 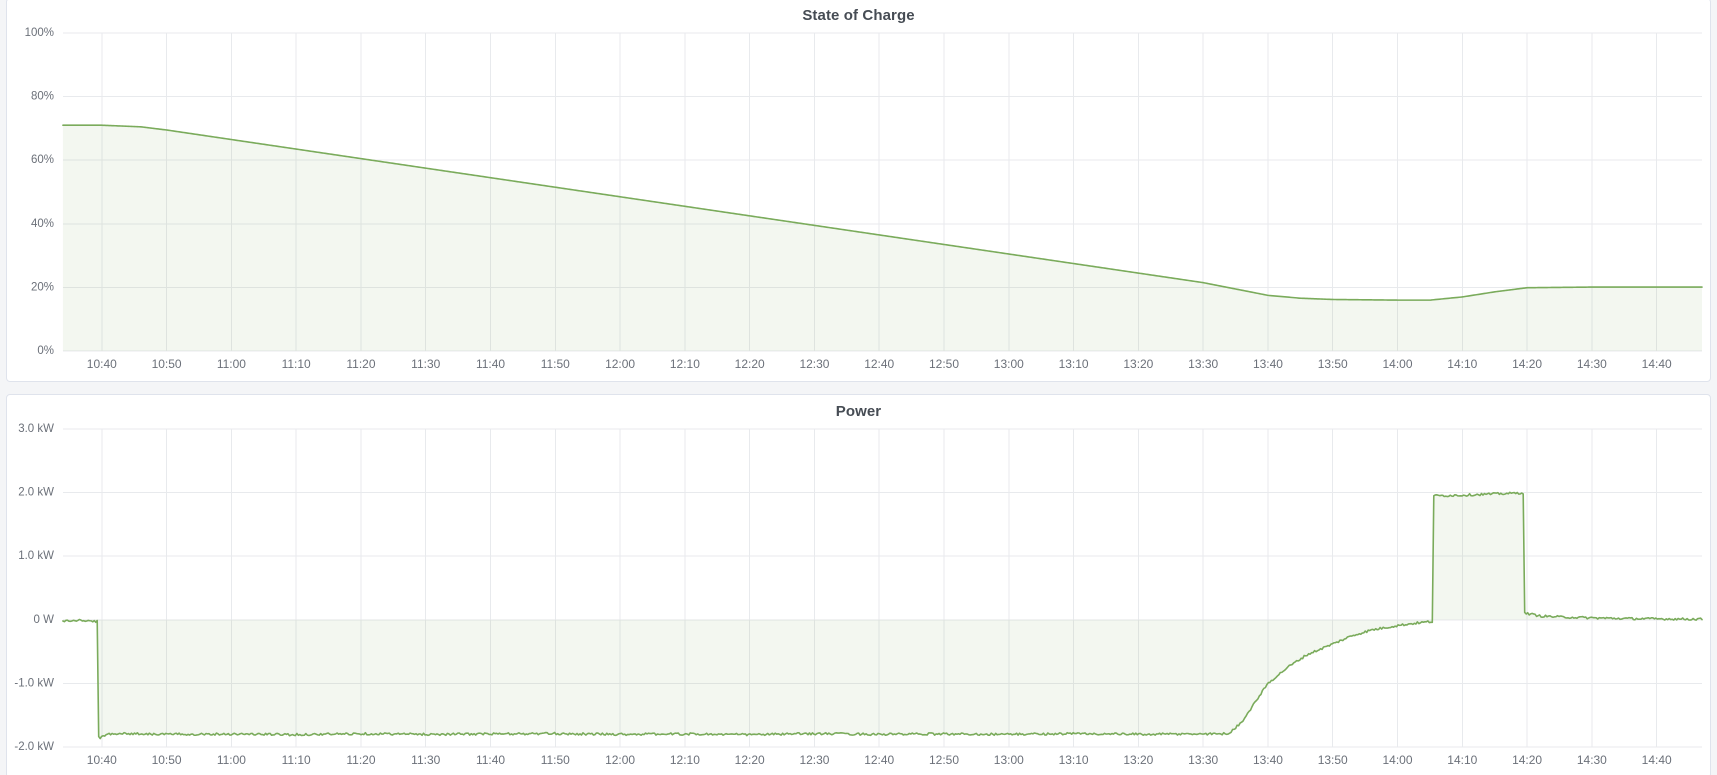 I want to click on y-axis-tick-label: 100%, so click(x=39, y=33).